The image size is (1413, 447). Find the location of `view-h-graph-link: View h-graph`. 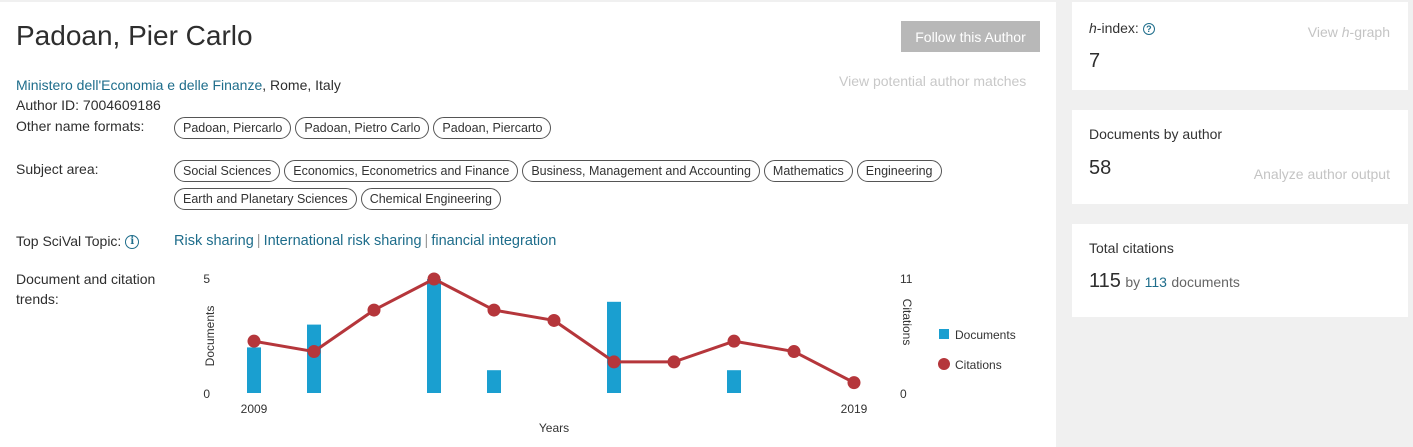

view-h-graph-link: View h-graph is located at coordinates (1349, 32).